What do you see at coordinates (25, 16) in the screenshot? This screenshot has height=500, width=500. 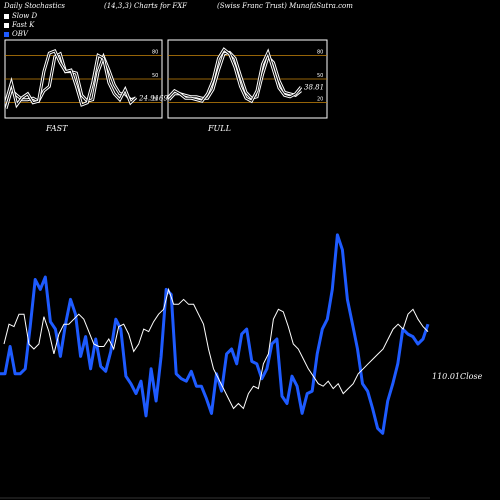 I see `legend-label-slow-d: Slow D` at bounding box center [25, 16].